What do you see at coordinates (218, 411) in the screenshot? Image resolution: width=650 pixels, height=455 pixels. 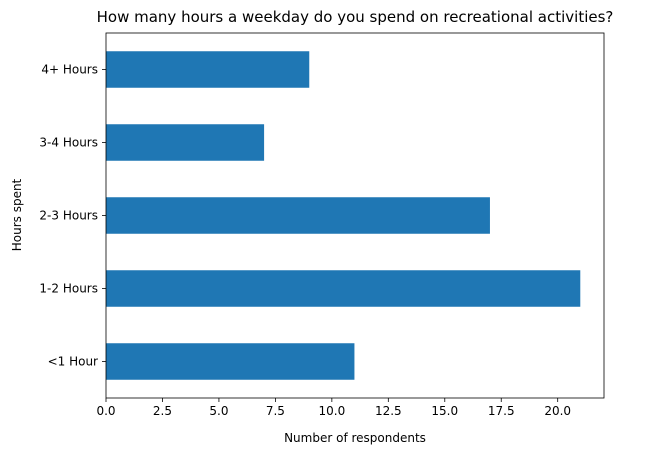 I see `x-tick-label-2: 5.0` at bounding box center [218, 411].